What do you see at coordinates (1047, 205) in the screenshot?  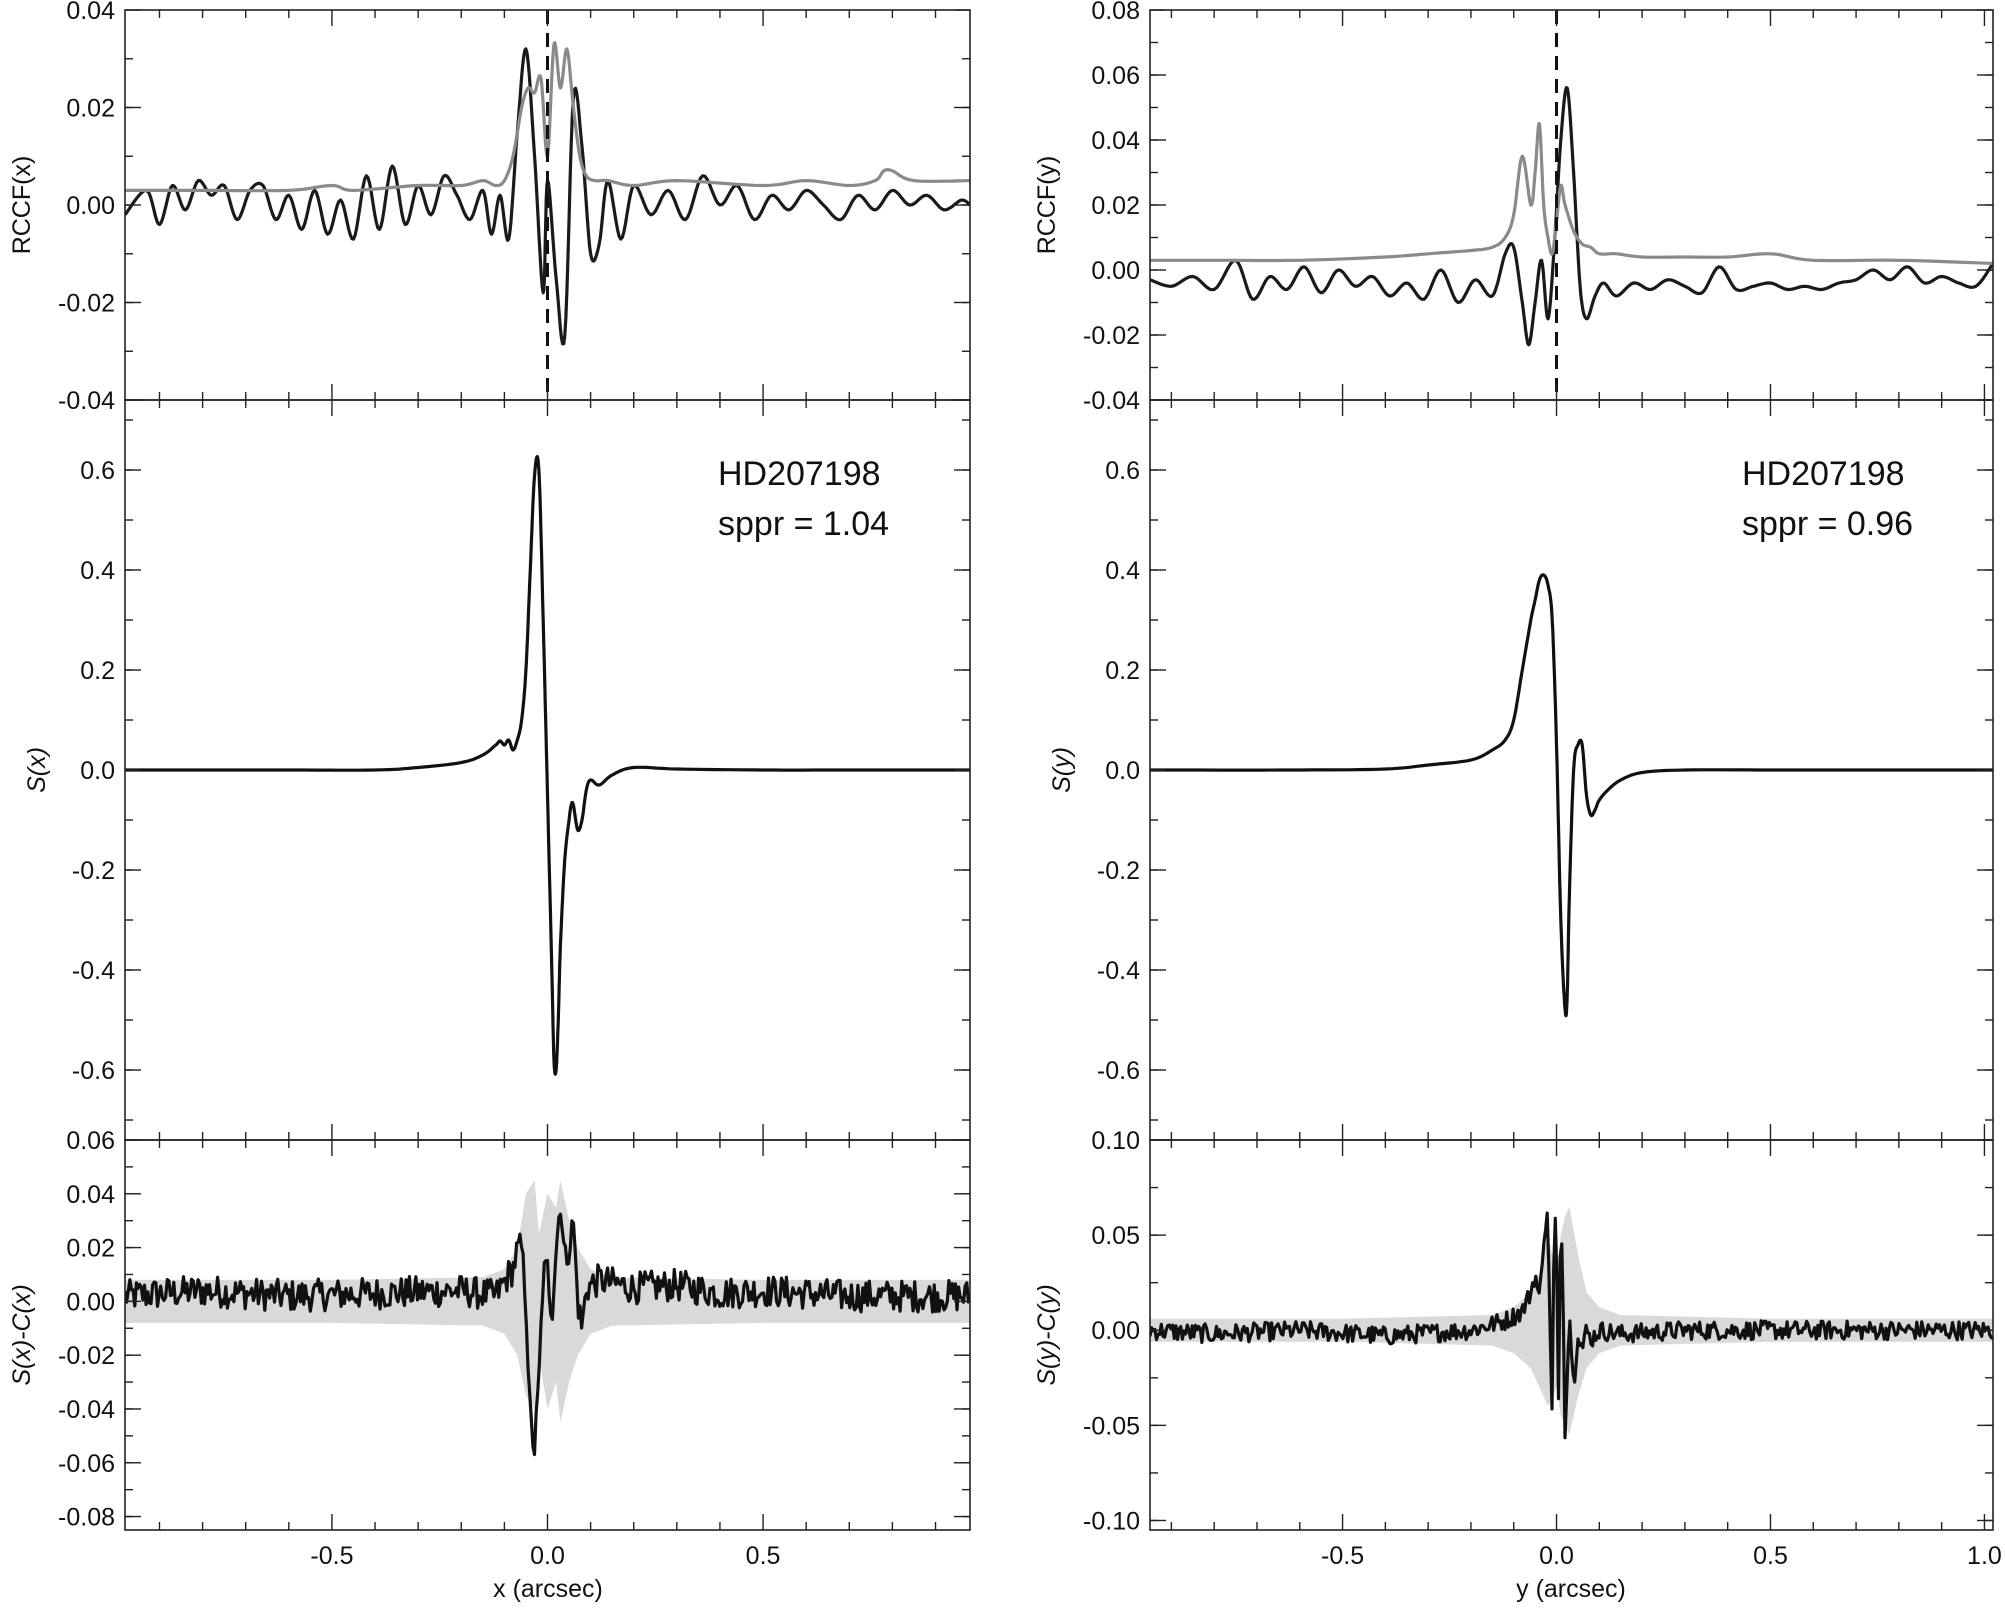 I see `ylabel-right-top: RCCF(y)` at bounding box center [1047, 205].